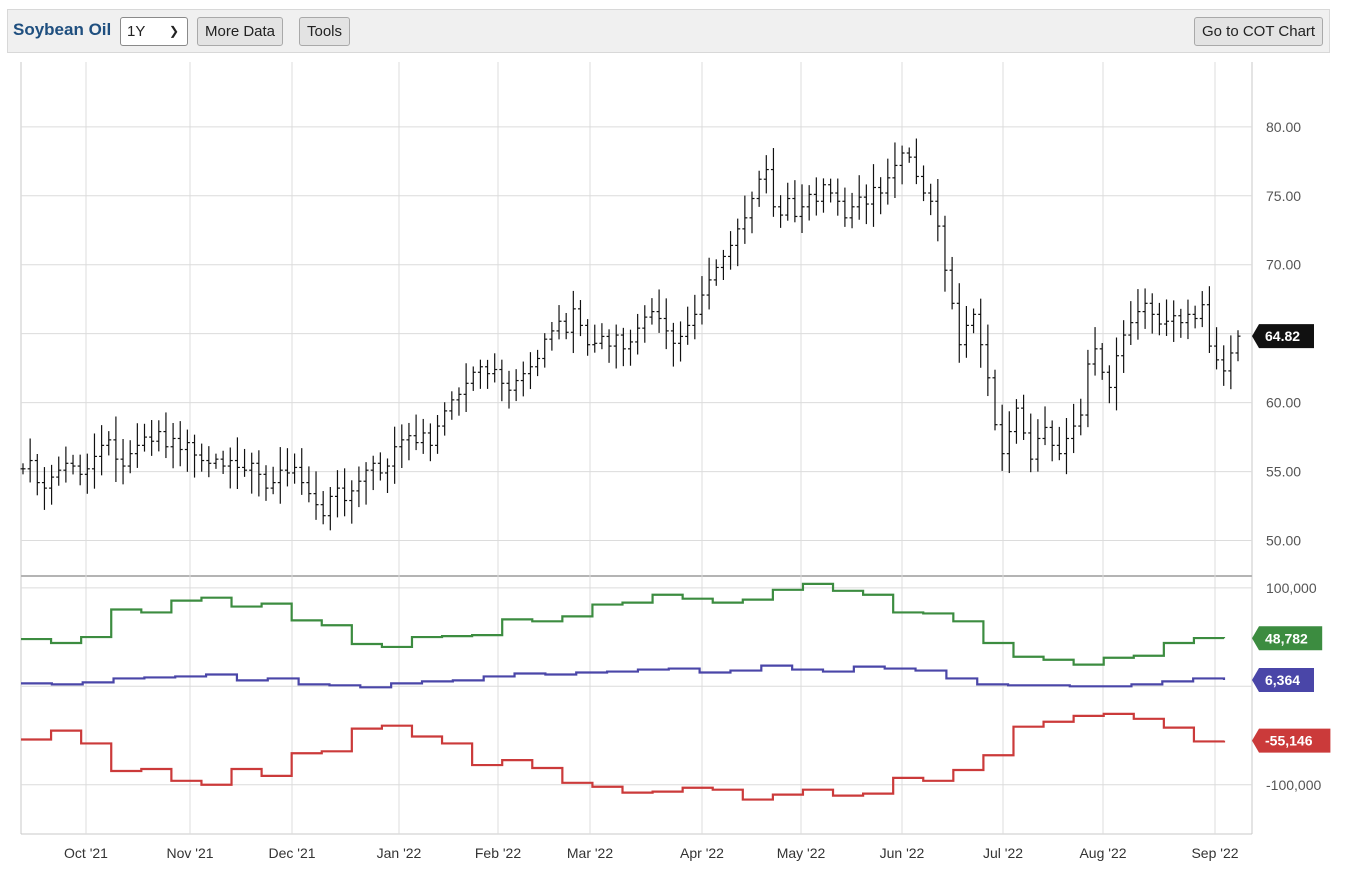 The height and width of the screenshot is (882, 1345). Describe the element at coordinates (498, 853) in the screenshot. I see `x-tick-label: Feb '22` at that location.